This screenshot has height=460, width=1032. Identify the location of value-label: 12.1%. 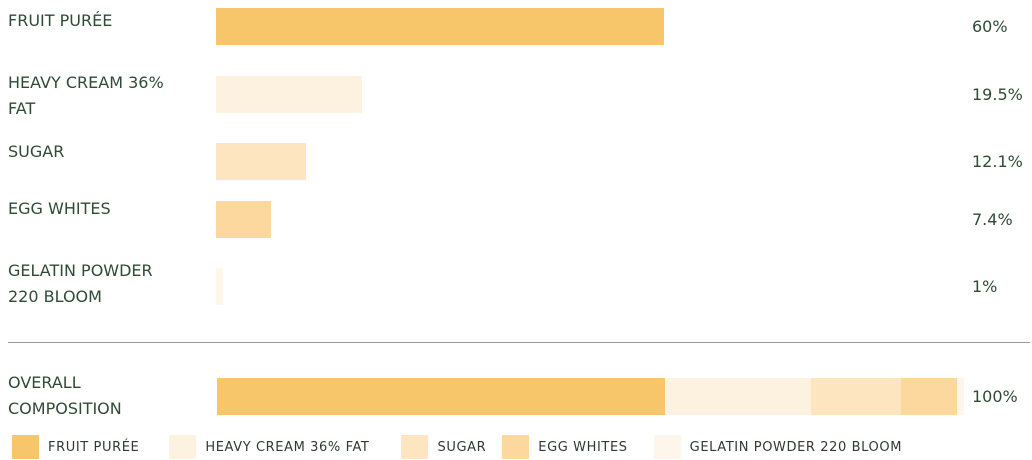
(997, 161).